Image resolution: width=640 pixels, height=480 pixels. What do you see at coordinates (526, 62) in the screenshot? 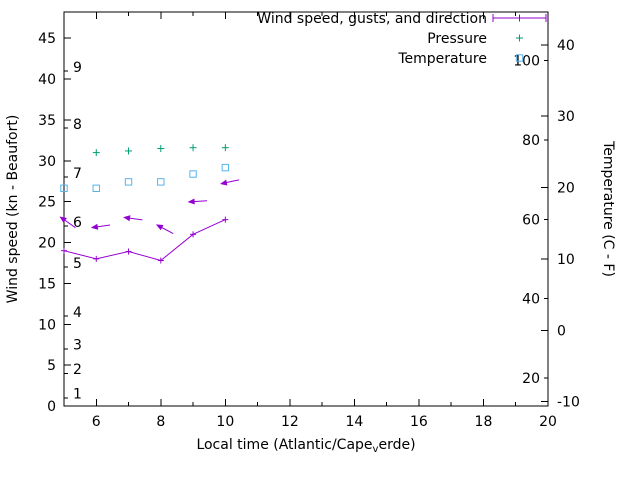
I see `fahrenheit-scale-label: 100` at bounding box center [526, 62].